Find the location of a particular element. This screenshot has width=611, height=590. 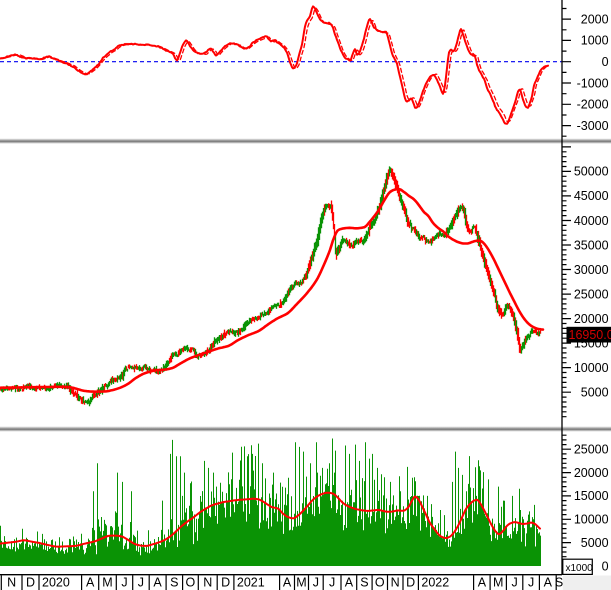

svg-text: 30000 is located at coordinates (591, 270).